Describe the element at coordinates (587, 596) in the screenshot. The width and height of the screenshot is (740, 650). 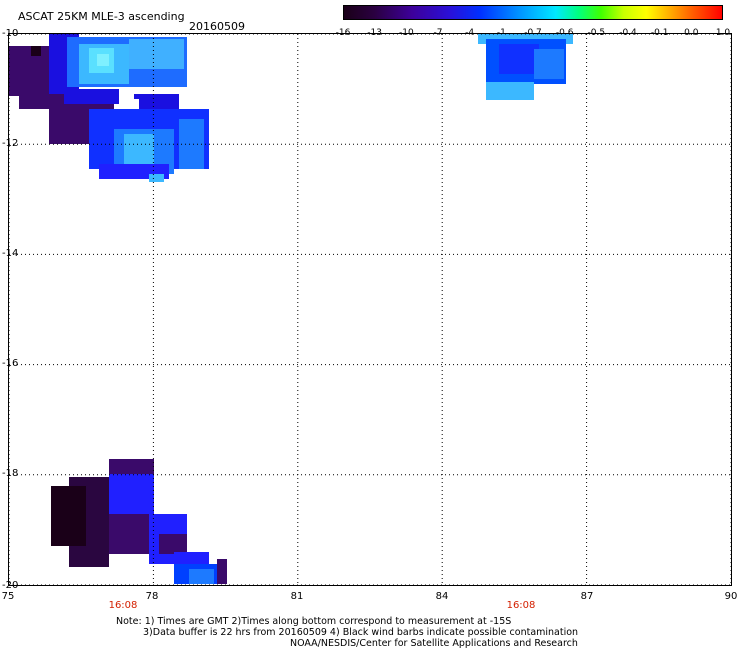
I see `x-tick-label: 87` at that location.